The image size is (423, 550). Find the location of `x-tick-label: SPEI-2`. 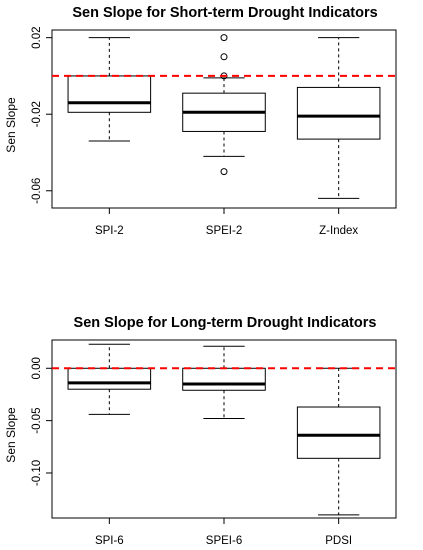

x-tick-label: SPEI-2 is located at coordinates (224, 231).